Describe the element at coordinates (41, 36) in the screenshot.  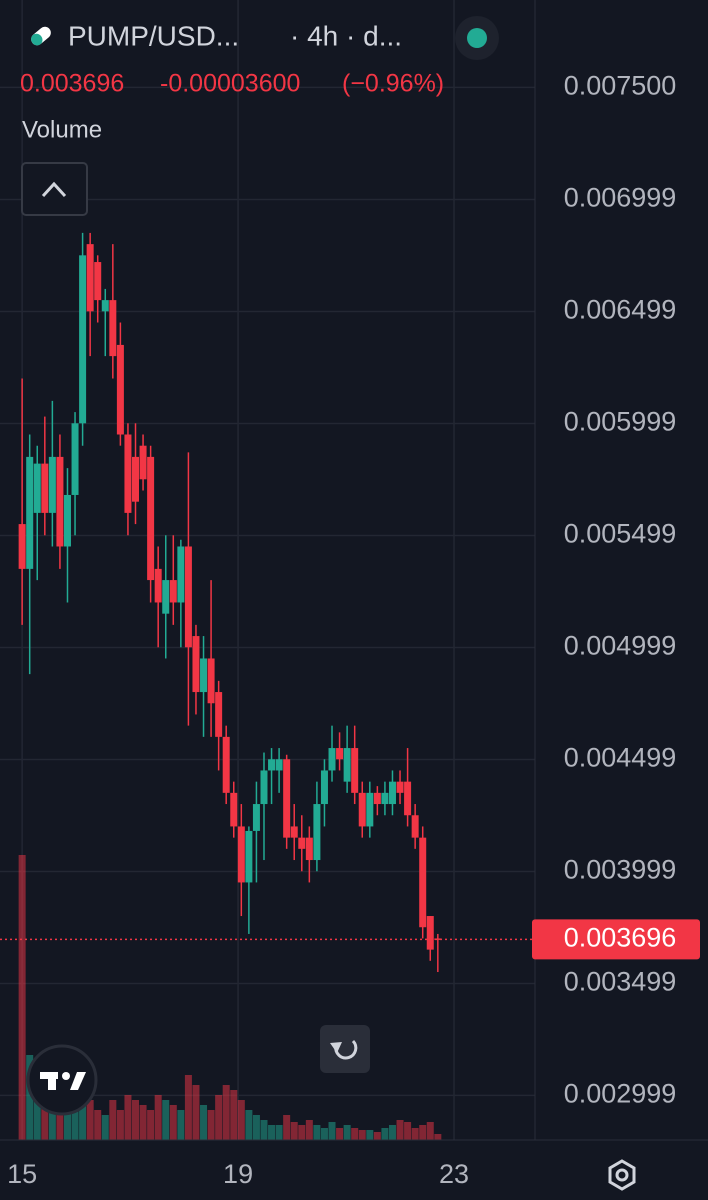
I see `symbol-icon` at that location.